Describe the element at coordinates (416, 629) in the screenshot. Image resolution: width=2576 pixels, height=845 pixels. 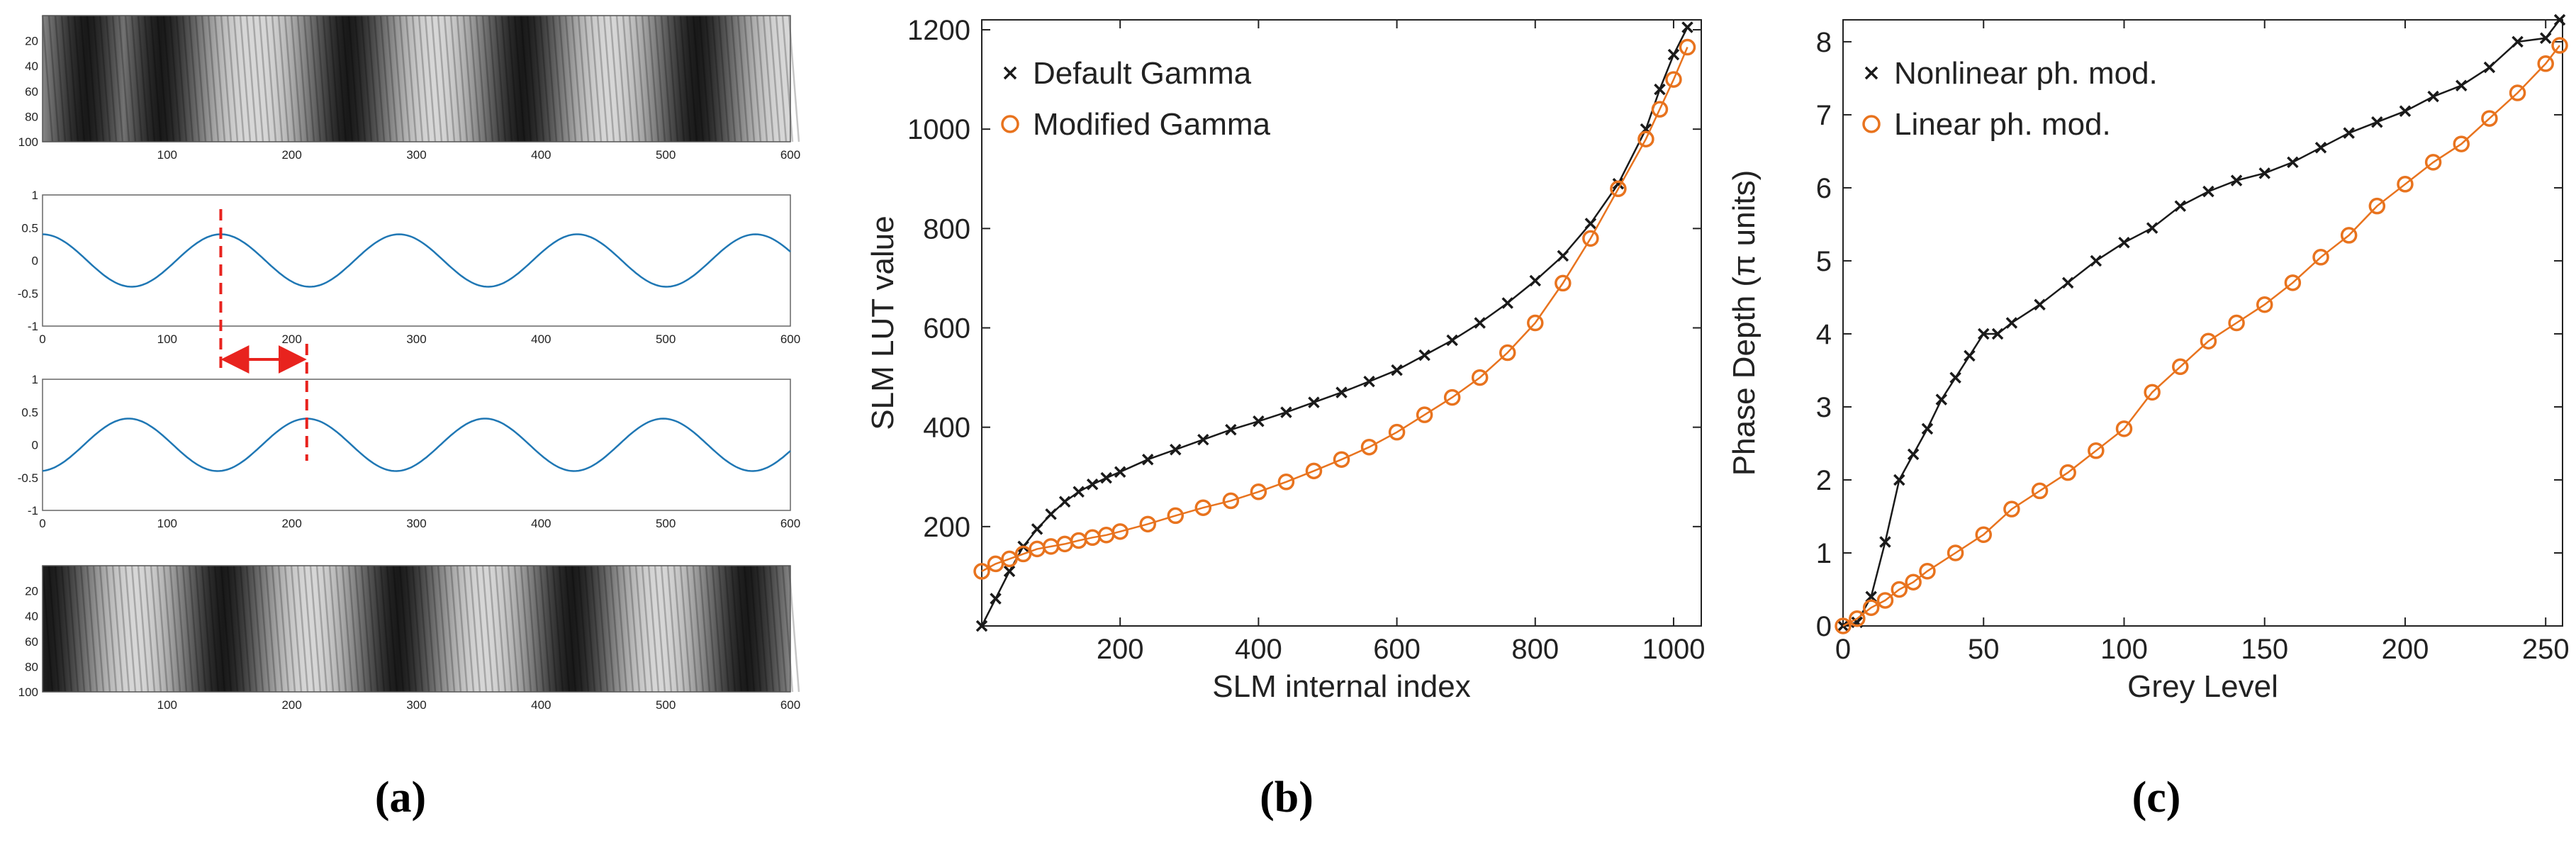
I see `image-frame` at that location.